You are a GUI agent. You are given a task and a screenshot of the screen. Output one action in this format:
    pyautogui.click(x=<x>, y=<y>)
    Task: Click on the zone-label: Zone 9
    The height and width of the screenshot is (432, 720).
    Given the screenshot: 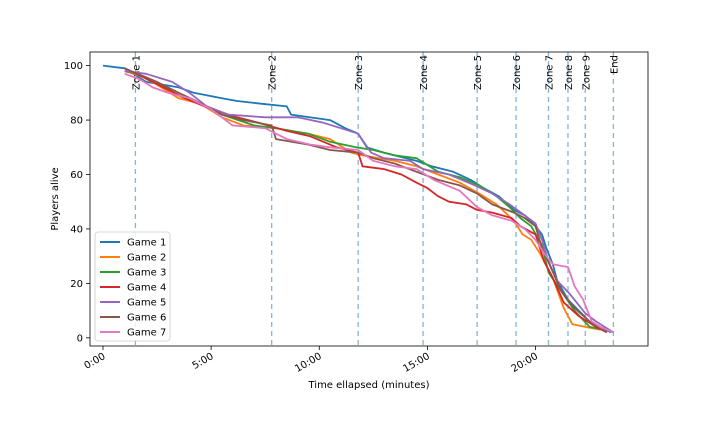 What is the action you would take?
    pyautogui.click(x=586, y=72)
    